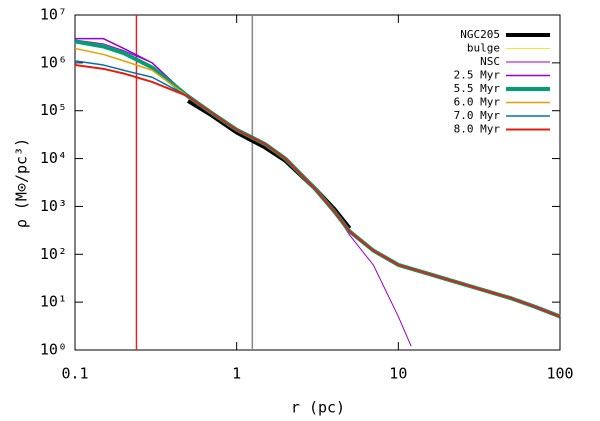 This screenshot has width=600, height=421. Describe the element at coordinates (490, 61) in the screenshot. I see `legend-label: NSC` at that location.